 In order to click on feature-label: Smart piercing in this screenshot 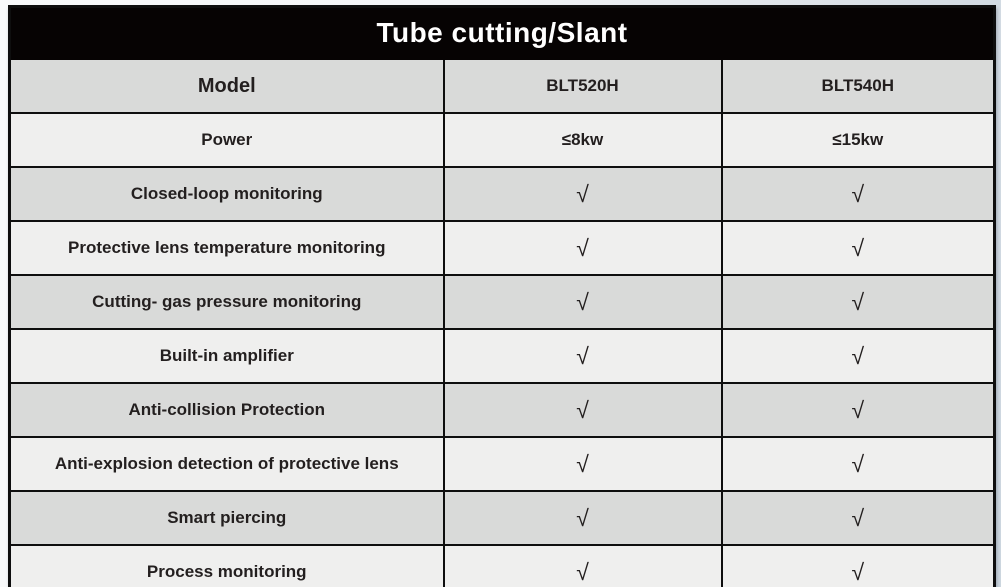, I will do `click(226, 518)`.